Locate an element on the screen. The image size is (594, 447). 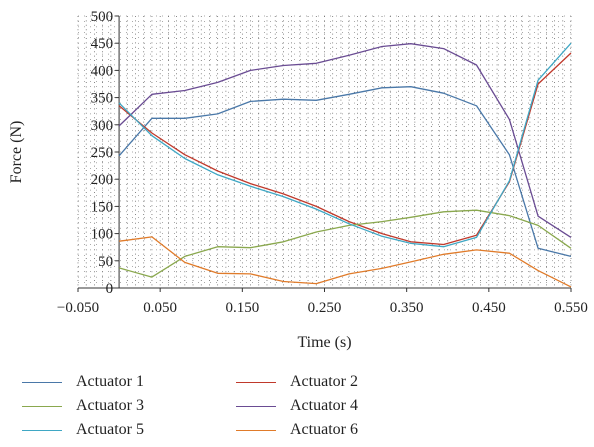
y-tick-label: 0 is located at coordinates (110, 289).